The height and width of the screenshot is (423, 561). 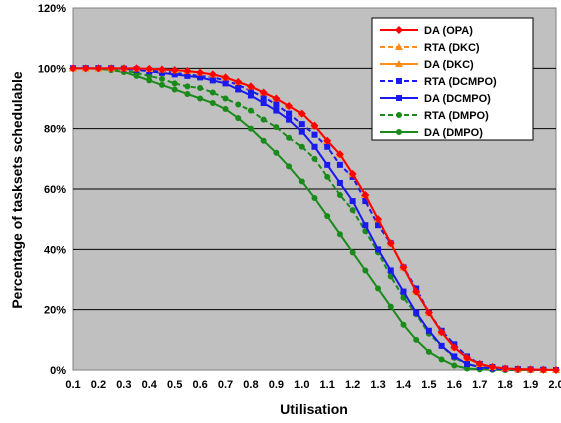 I want to click on x-axis-label: Utilisation, so click(x=314, y=409).